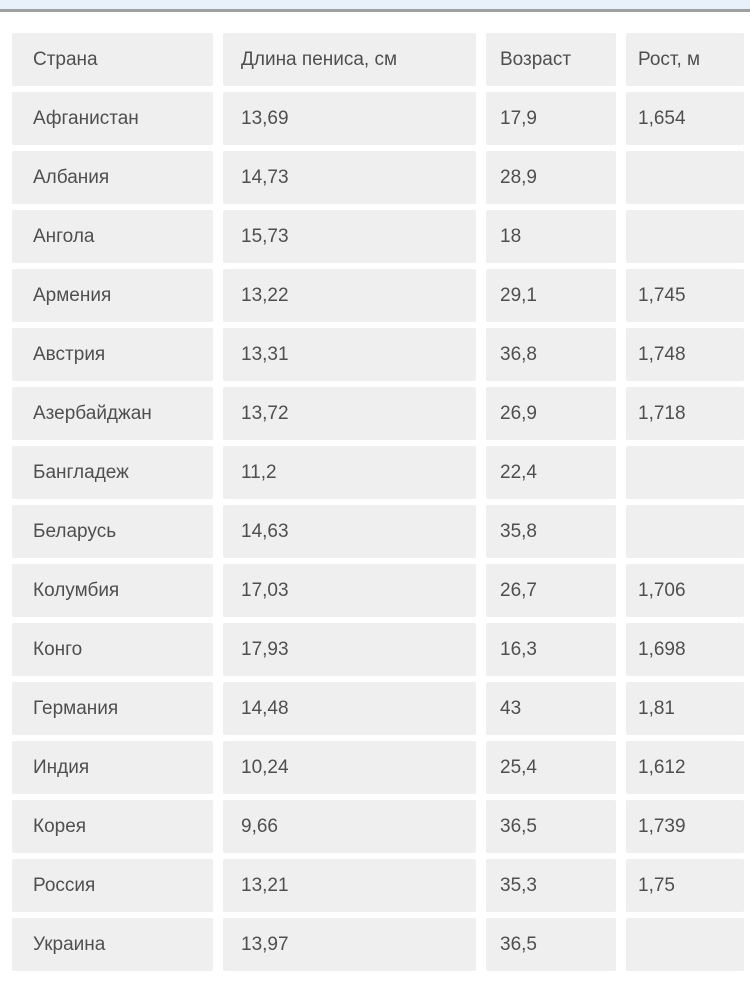  I want to click on age-cell: 22,4, so click(551, 472).